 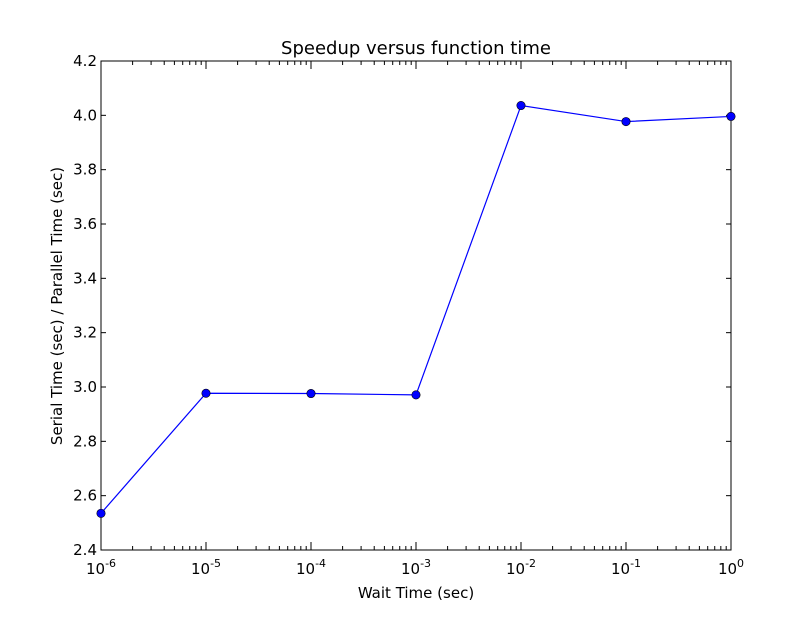 I want to click on y-tick-label: 3.0, so click(x=85, y=387).